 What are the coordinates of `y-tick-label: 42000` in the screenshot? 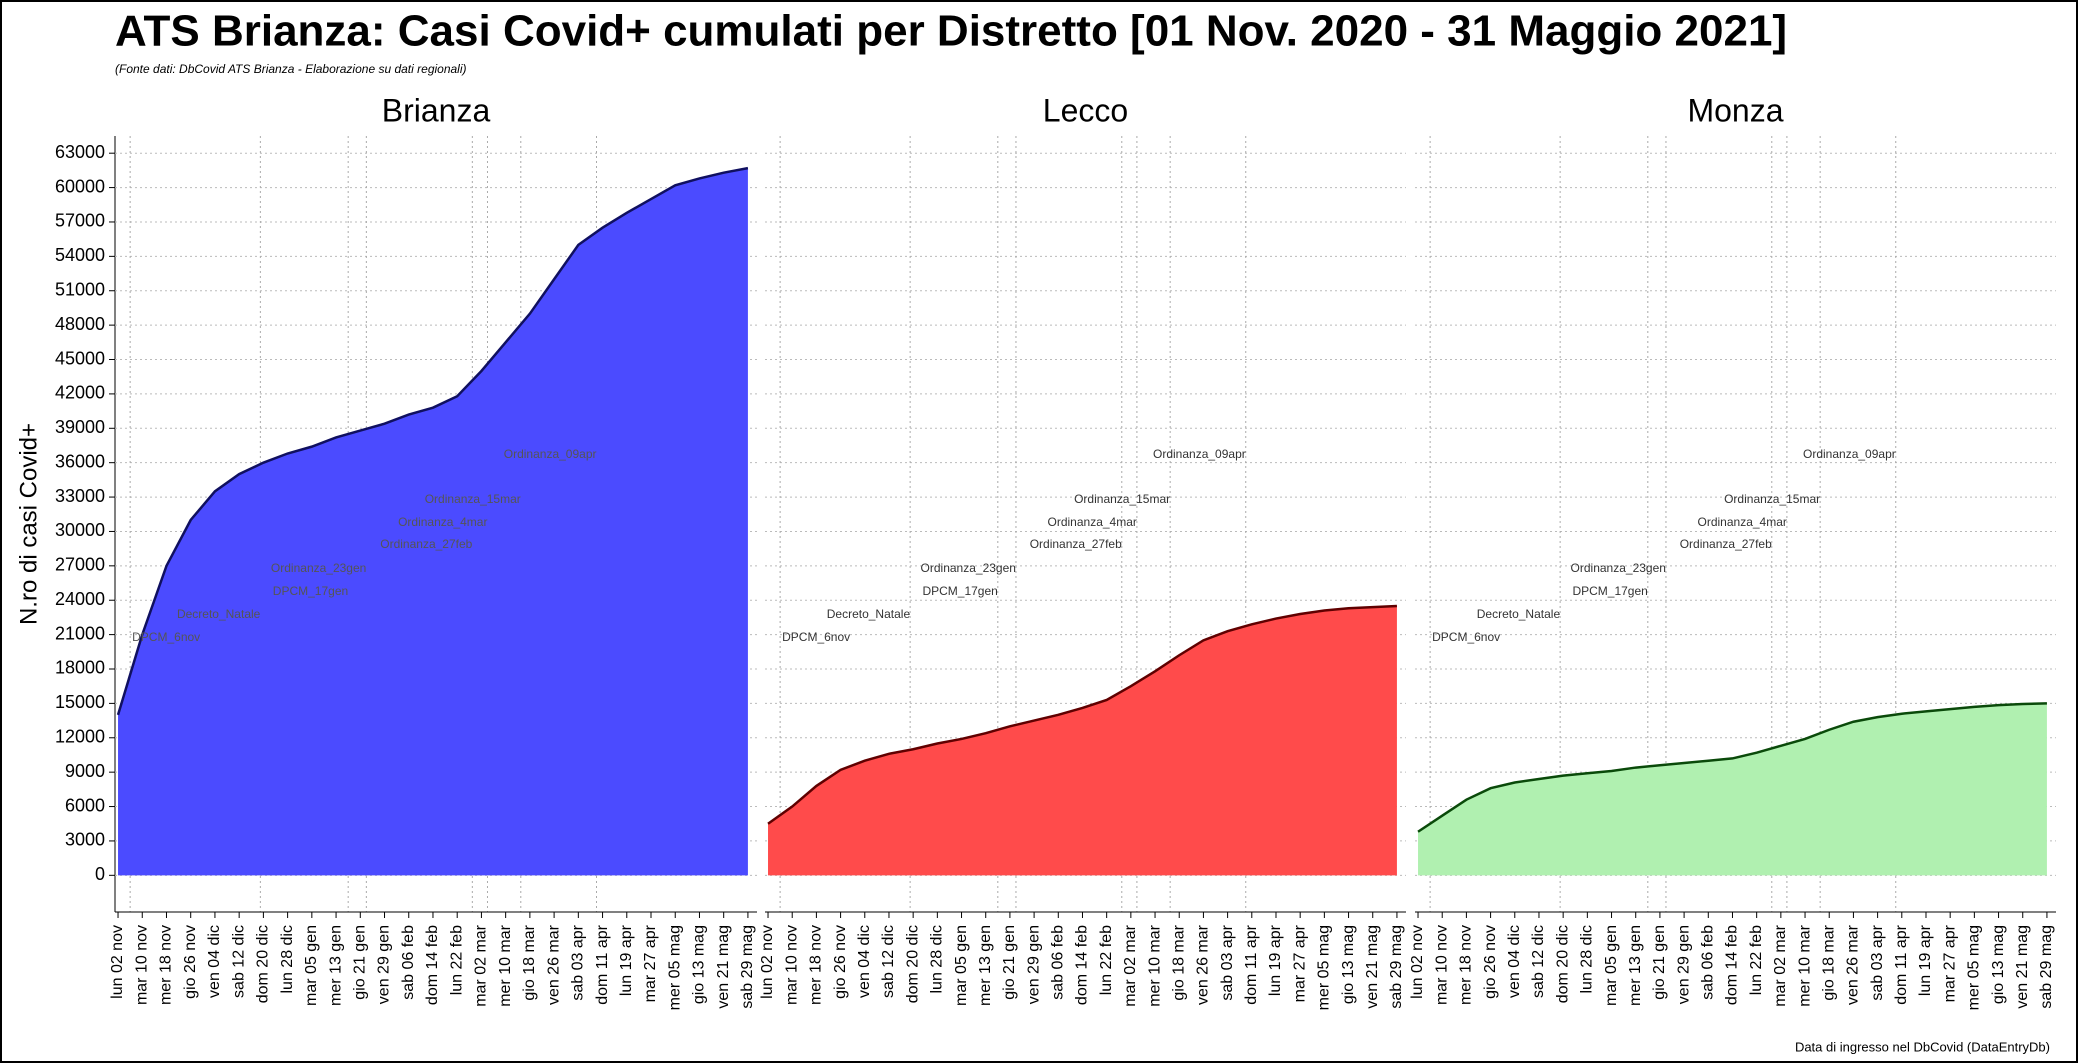 It's located at (80, 393).